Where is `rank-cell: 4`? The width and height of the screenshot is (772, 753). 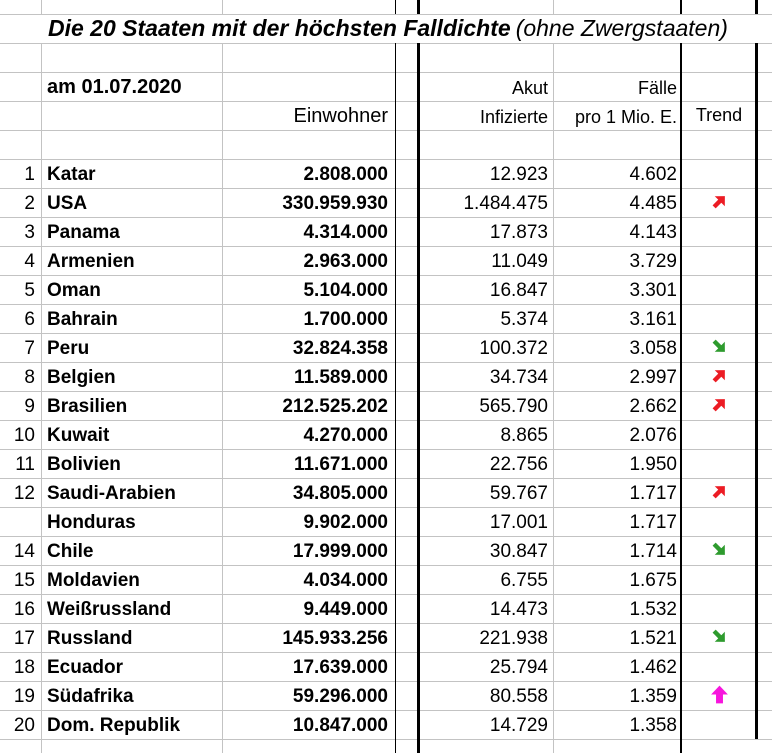 rank-cell: 4 is located at coordinates (29, 261).